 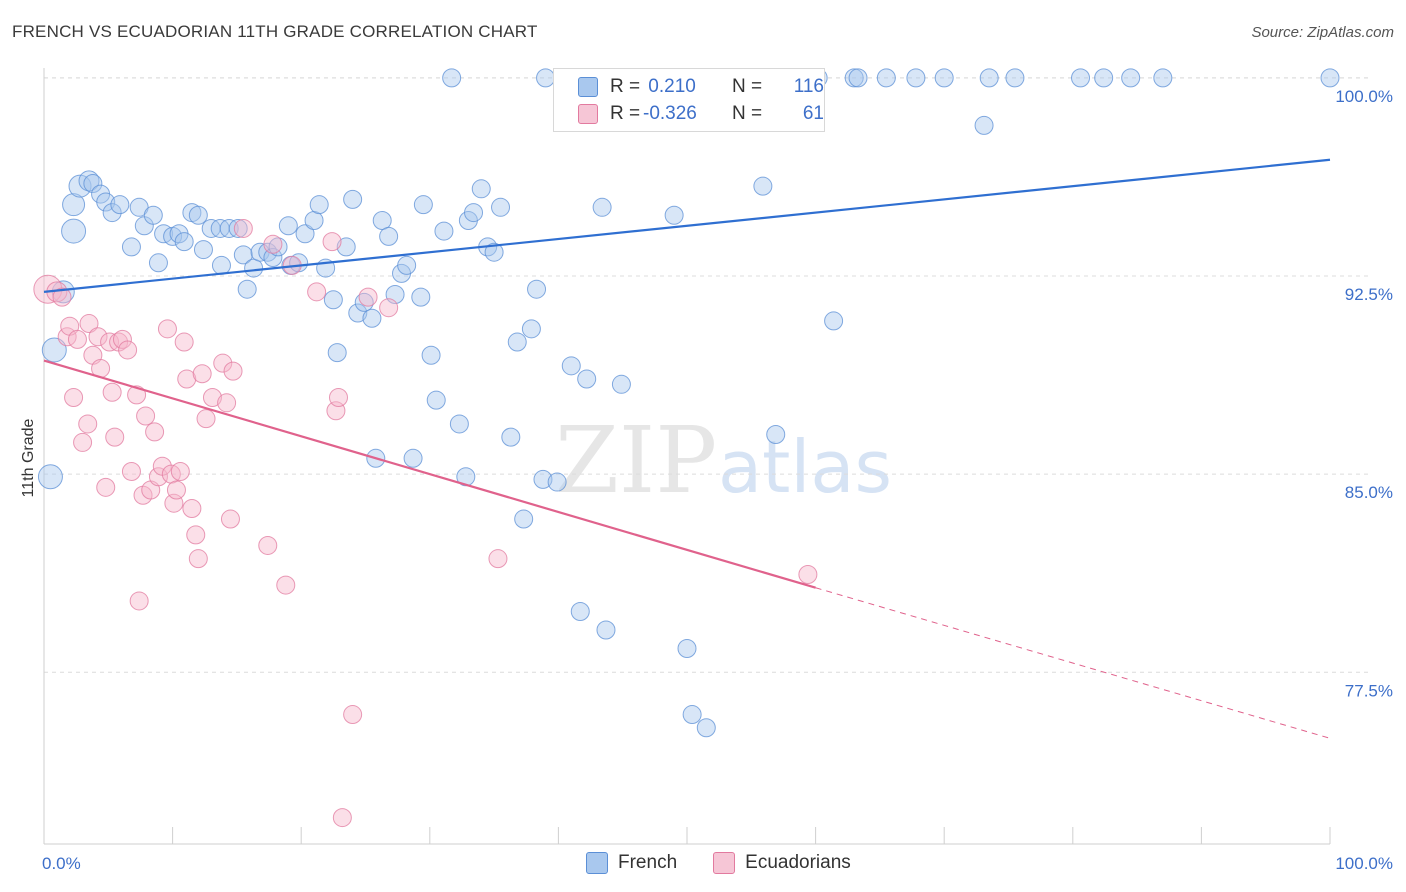 I want to click on legend-item-french: French, so click(x=631, y=863).